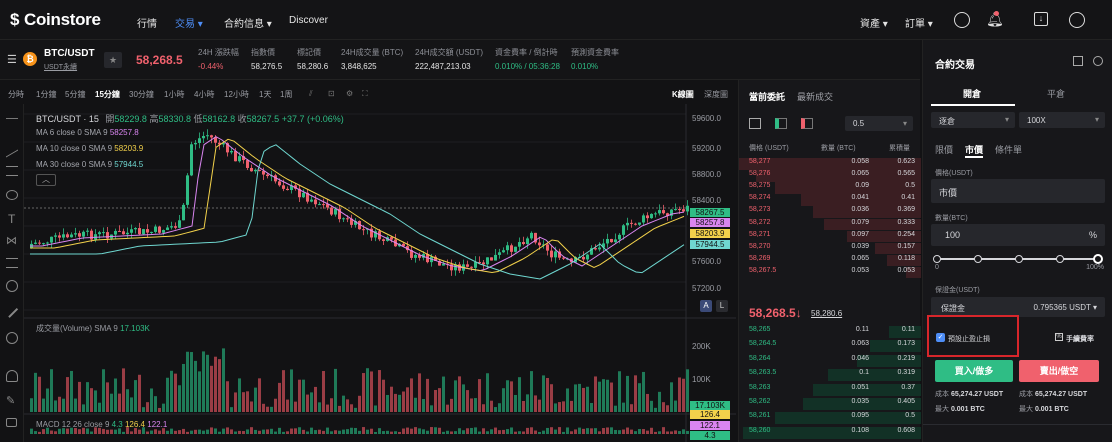  What do you see at coordinates (830, 432) in the screenshot?
I see `bid-row: 58,260 0.108 0.608` at bounding box center [830, 432].